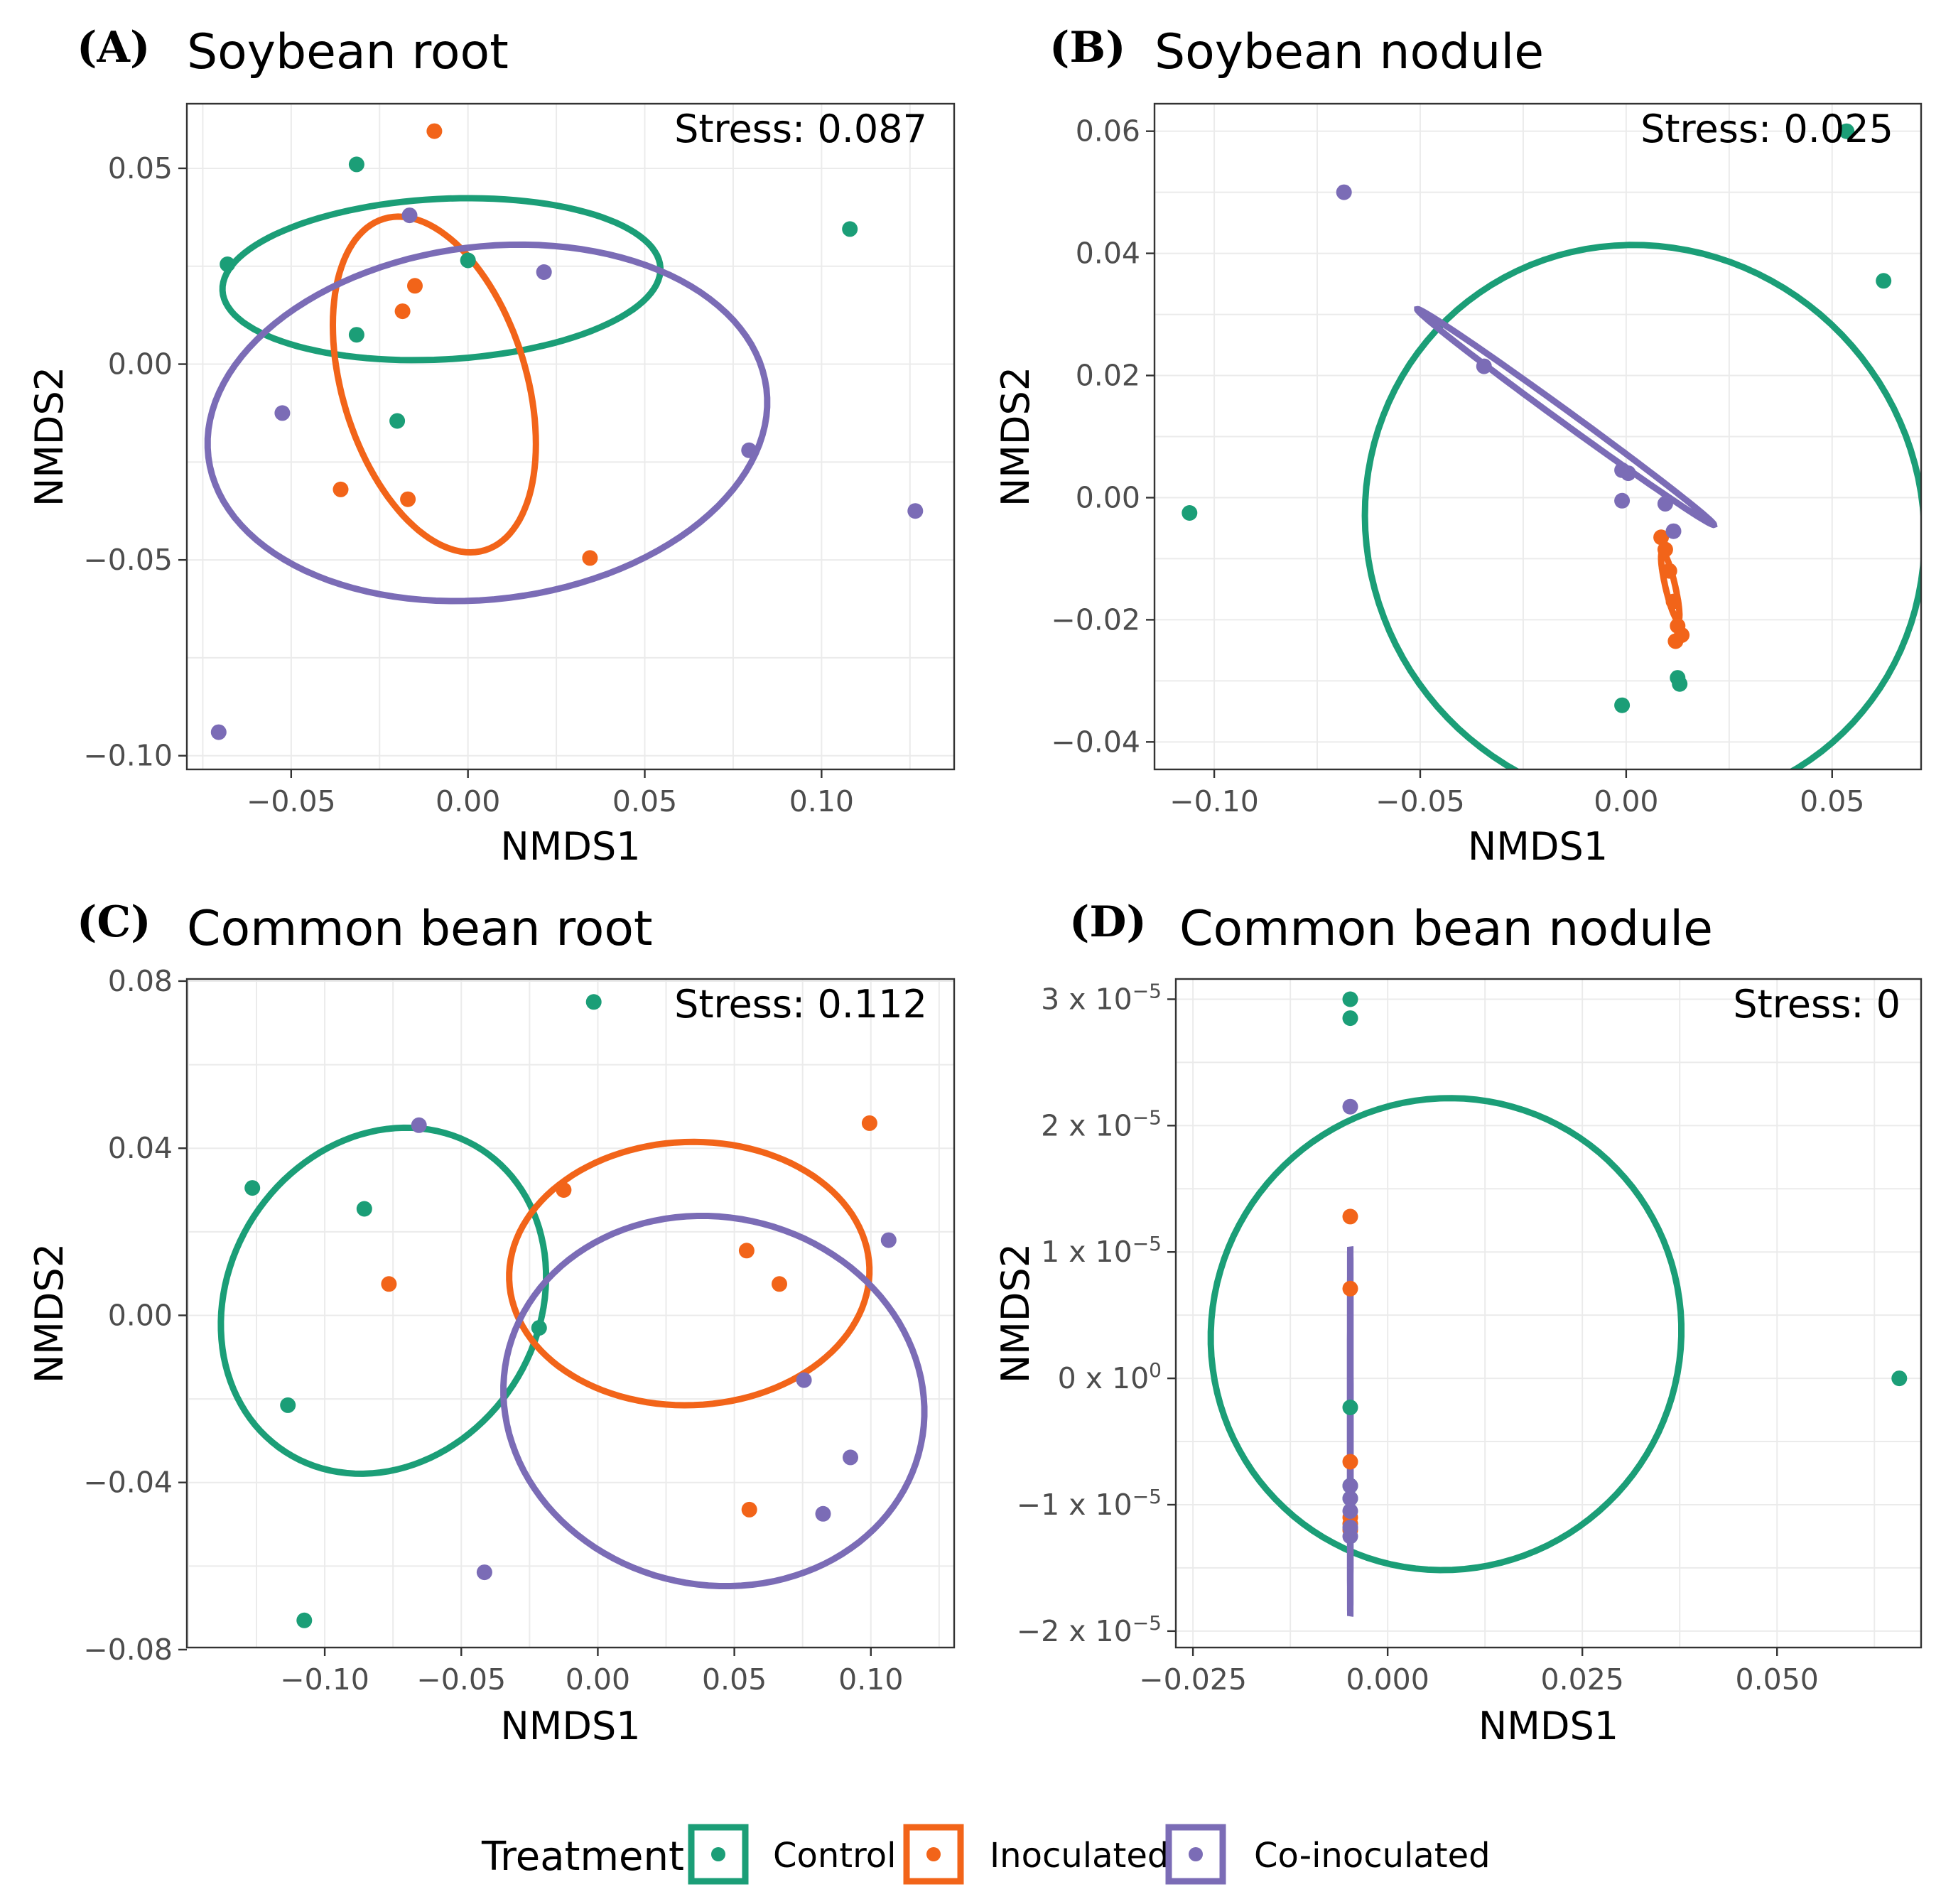 The width and height of the screenshot is (1941, 1904). What do you see at coordinates (1446, 929) in the screenshot?
I see `plot-title: Common bean nodule` at bounding box center [1446, 929].